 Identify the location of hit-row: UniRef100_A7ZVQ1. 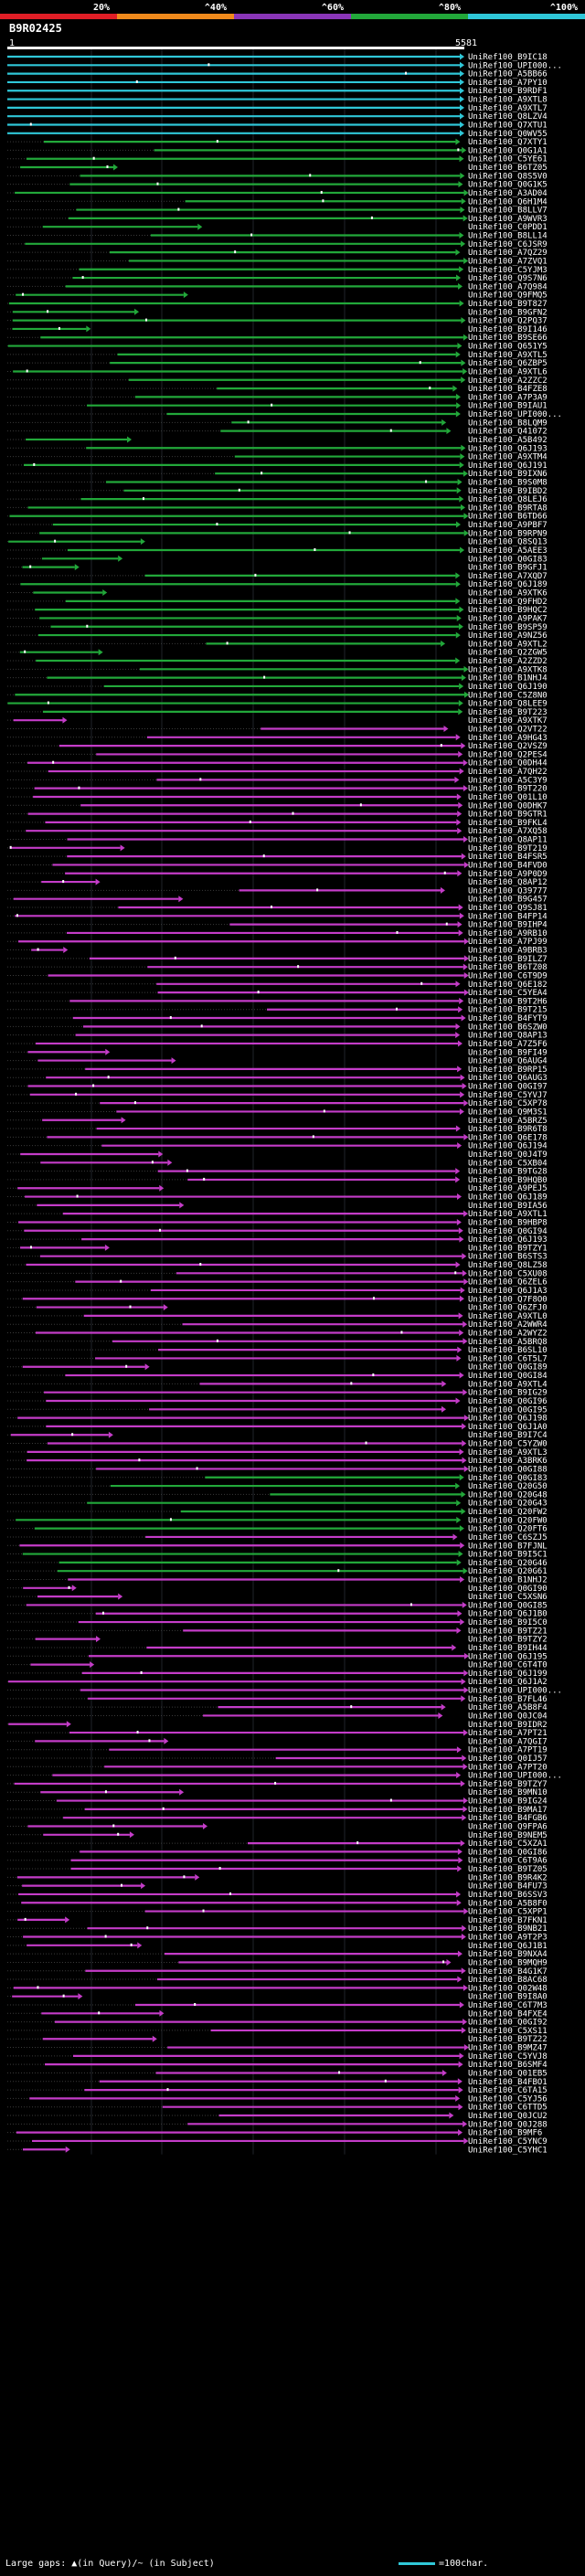
(278, 261).